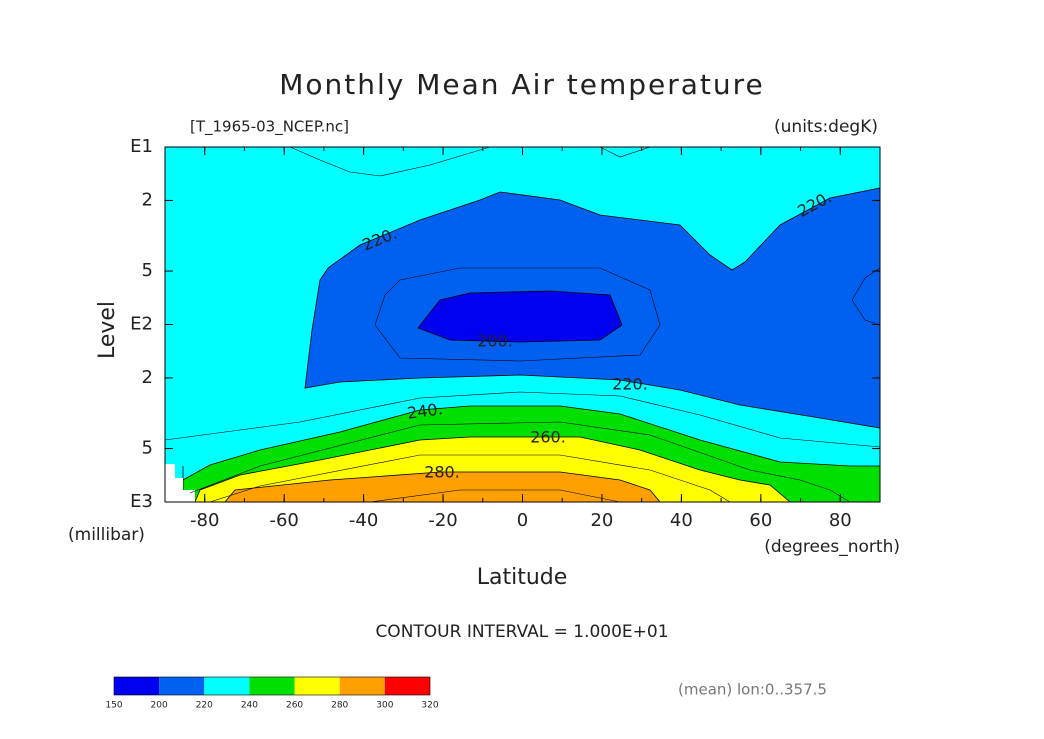 Image resolution: width=1044 pixels, height=739 pixels. I want to click on x-tick-label: 80, so click(840, 520).